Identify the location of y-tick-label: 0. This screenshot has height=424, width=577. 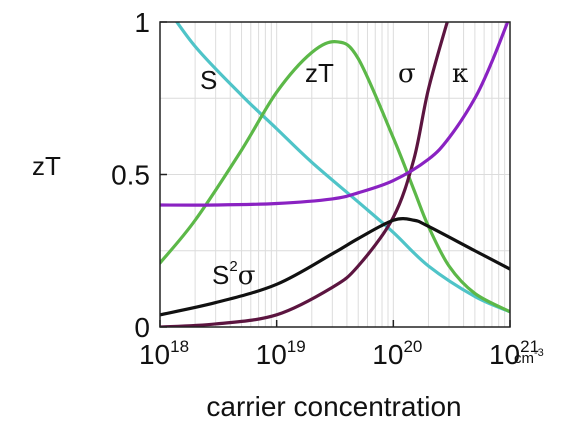
(142, 327).